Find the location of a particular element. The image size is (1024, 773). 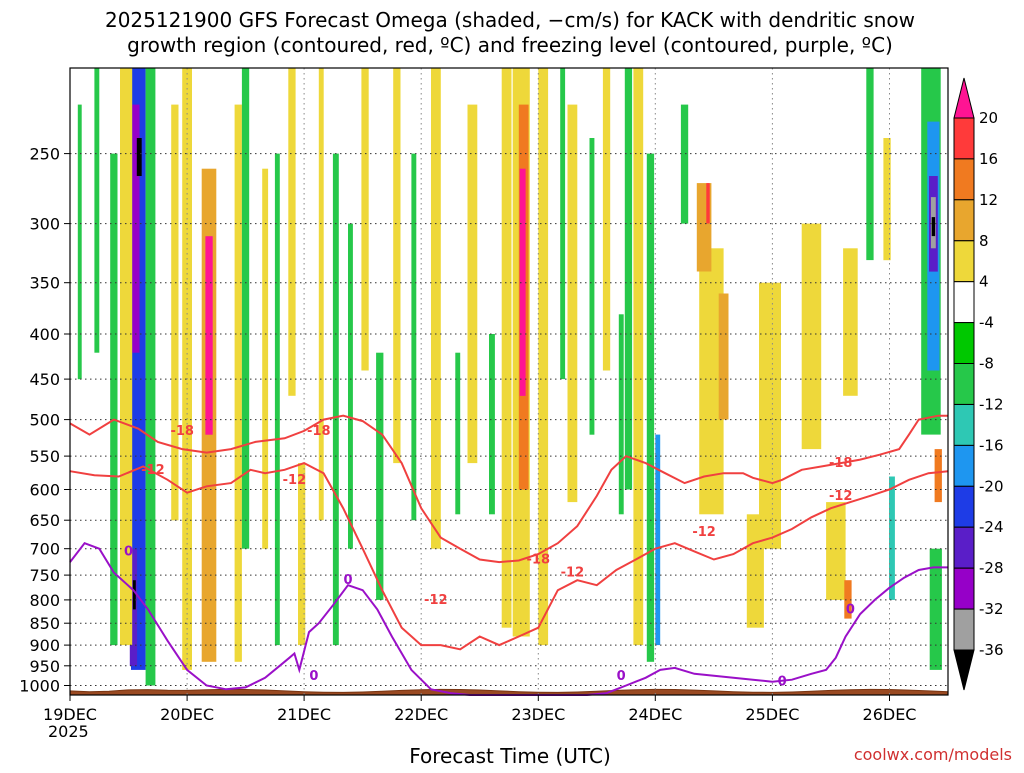

dgz-contour--12-label-0: -12 is located at coordinates (153, 470).